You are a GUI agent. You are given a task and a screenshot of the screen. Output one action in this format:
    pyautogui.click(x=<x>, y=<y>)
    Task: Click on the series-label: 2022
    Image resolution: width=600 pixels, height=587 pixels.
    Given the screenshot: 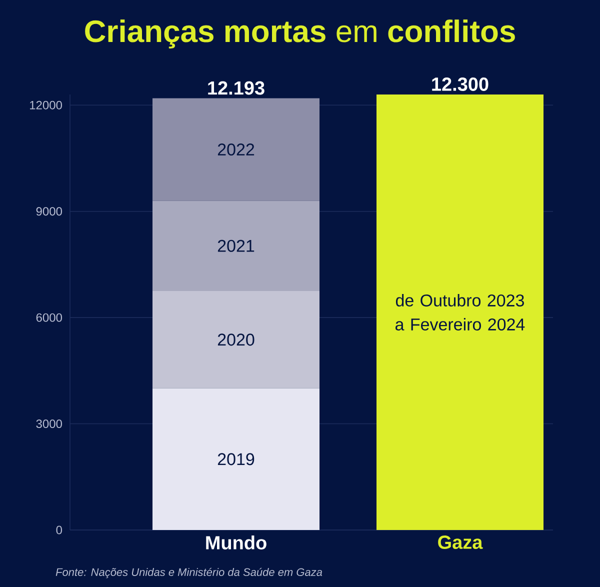 What is the action you would take?
    pyautogui.click(x=236, y=149)
    